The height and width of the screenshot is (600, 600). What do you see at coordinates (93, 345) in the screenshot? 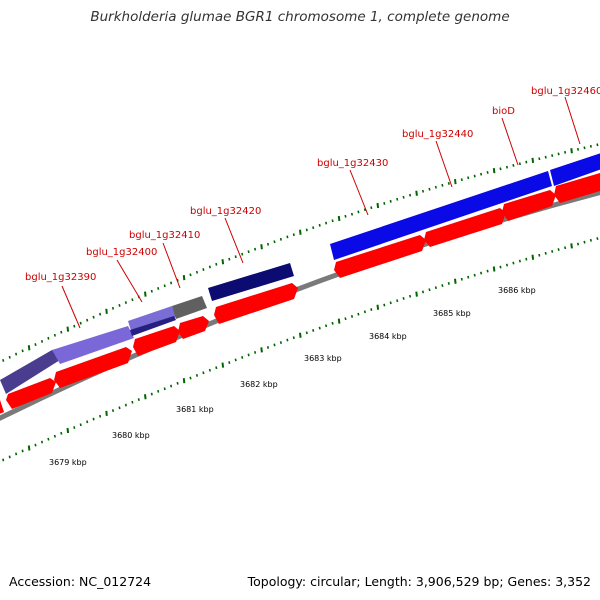
I see `feature-bar-bglu_1g32390-b` at bounding box center [93, 345].